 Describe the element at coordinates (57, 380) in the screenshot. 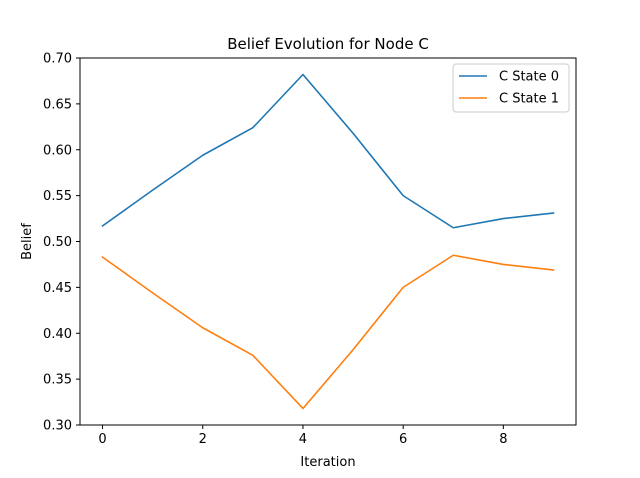

I see `y-tick-label: 0.35` at that location.